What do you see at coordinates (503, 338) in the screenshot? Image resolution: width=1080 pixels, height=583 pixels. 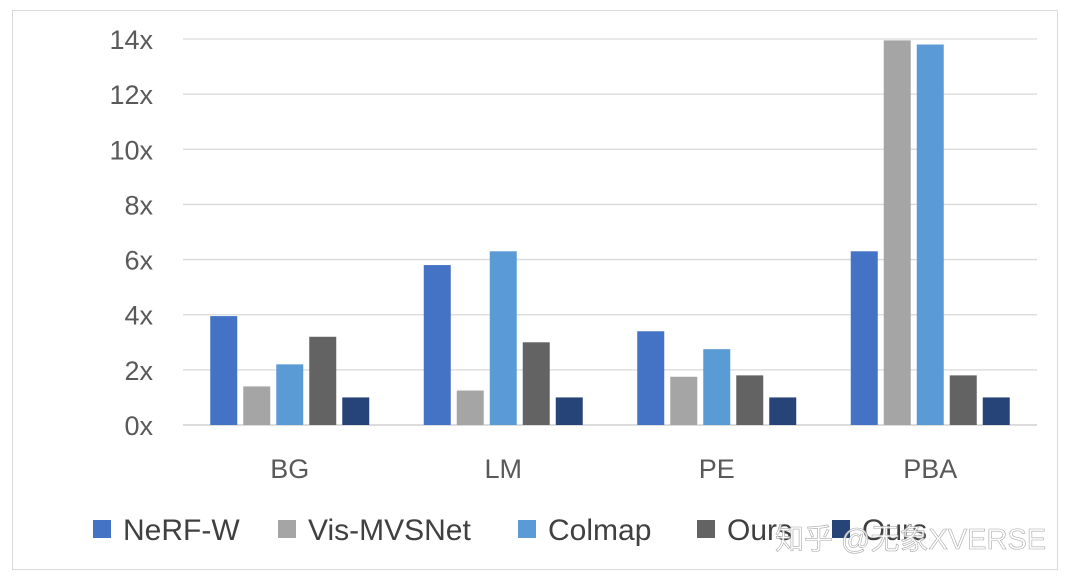 I see `bar-lm-colmap` at bounding box center [503, 338].